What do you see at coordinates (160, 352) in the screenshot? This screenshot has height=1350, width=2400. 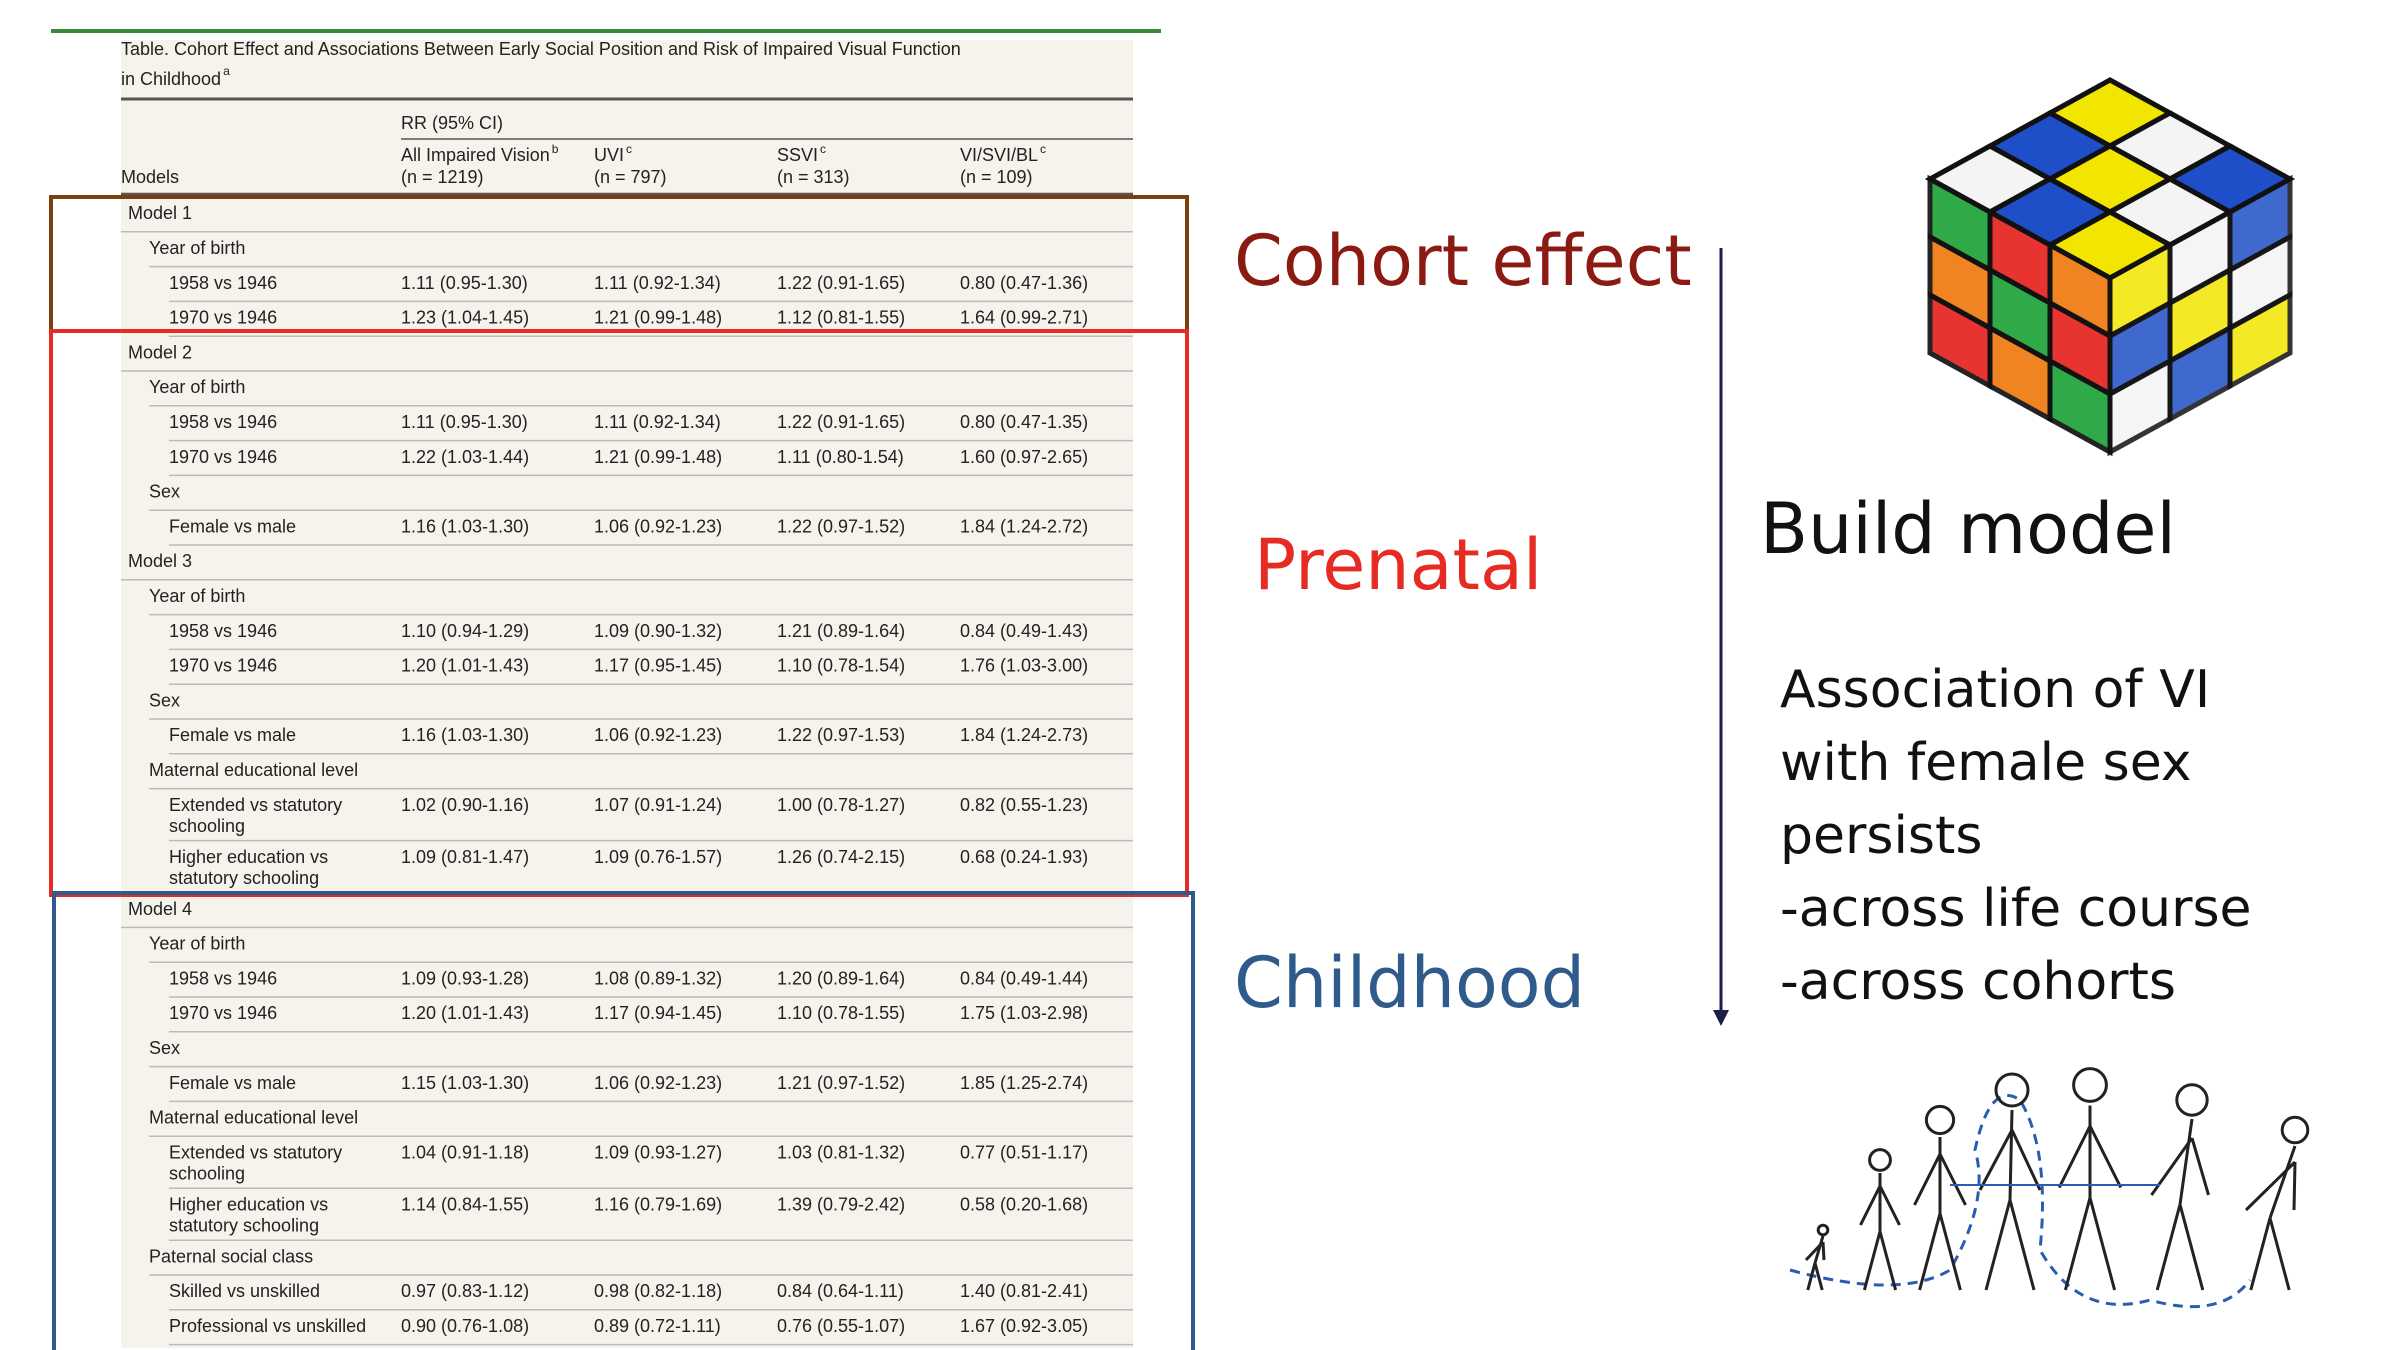 I see `model-name: Model 2` at bounding box center [160, 352].